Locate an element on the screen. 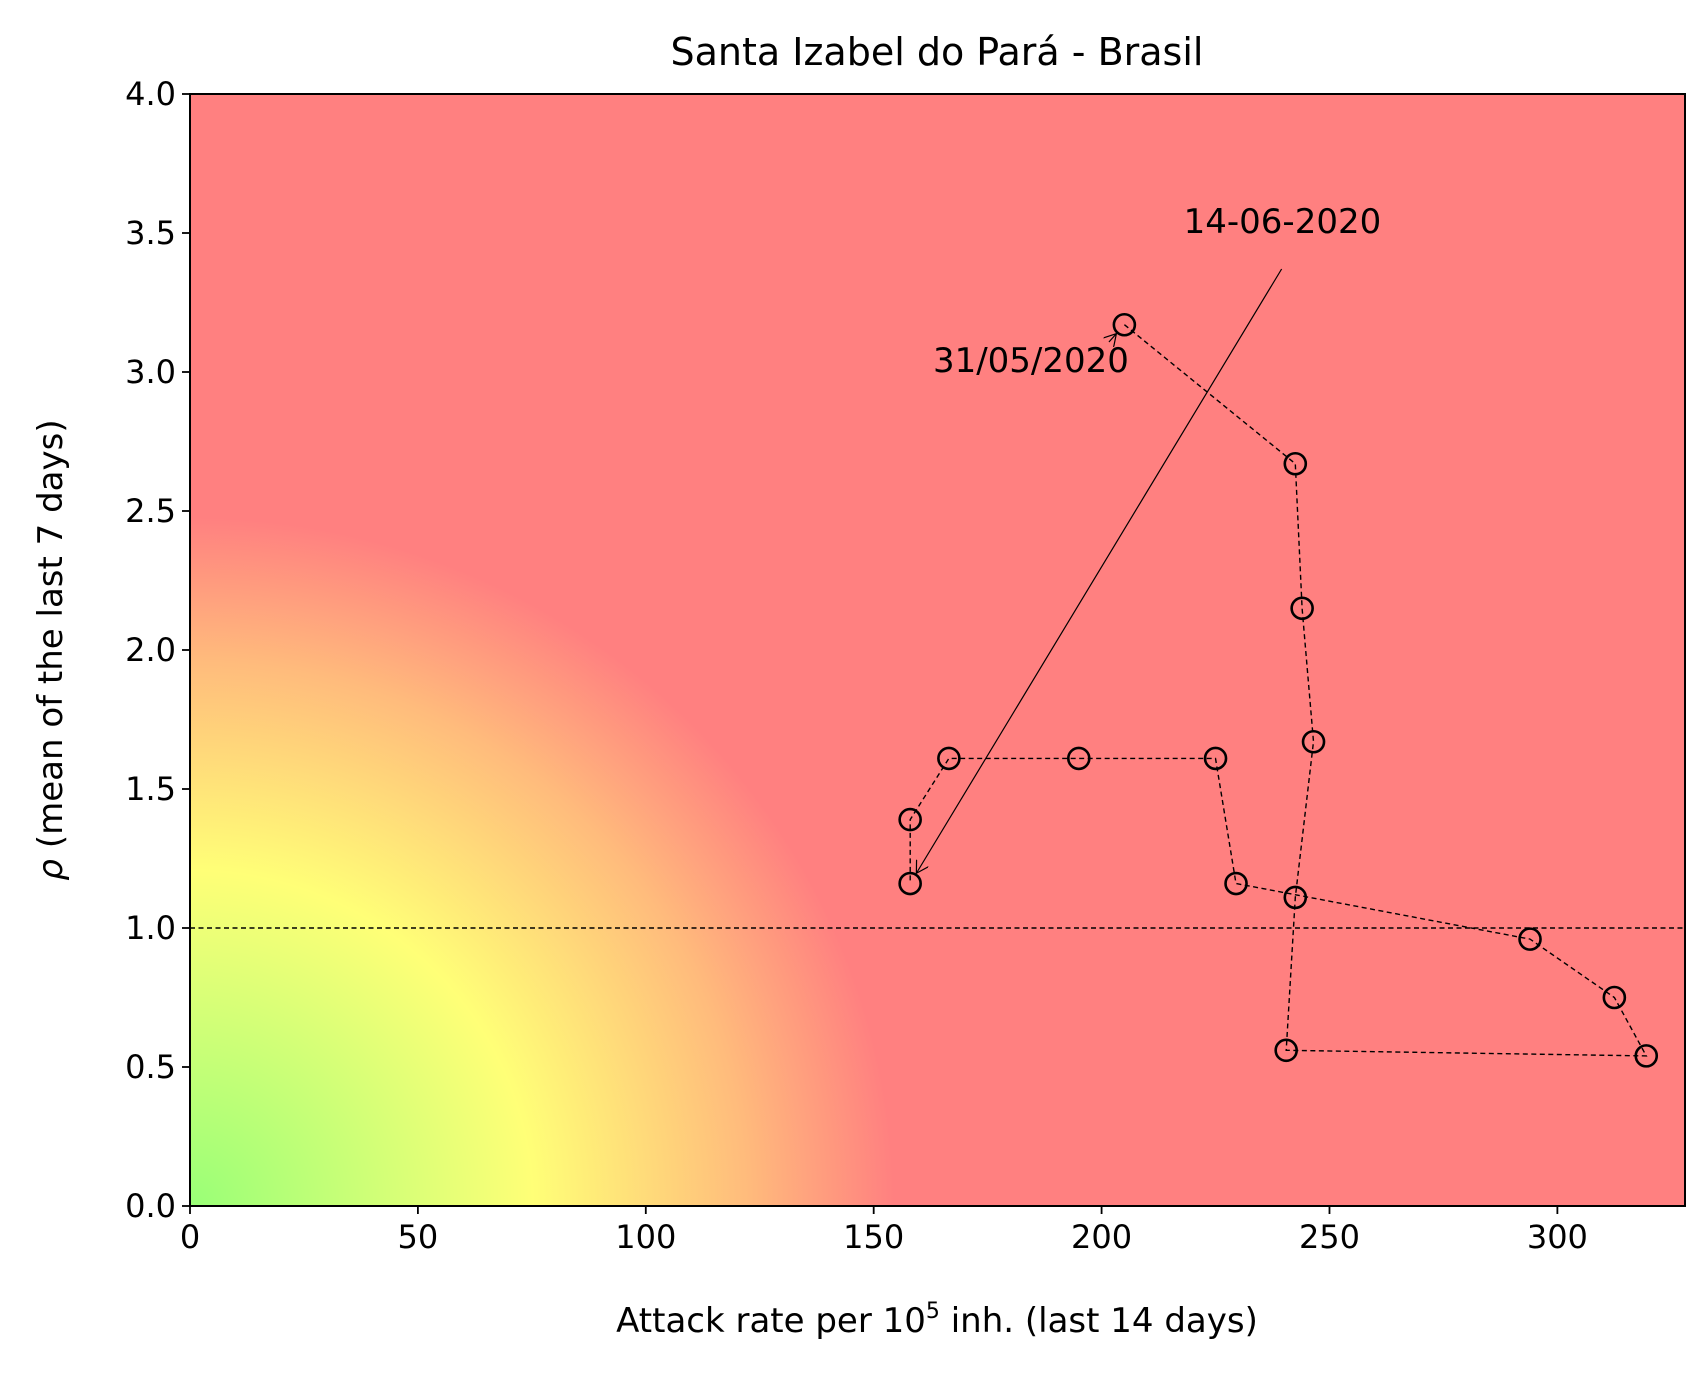 Image resolution: width=1706 pixels, height=1375 pixels. x-tick-label: 100 is located at coordinates (645, 1237).